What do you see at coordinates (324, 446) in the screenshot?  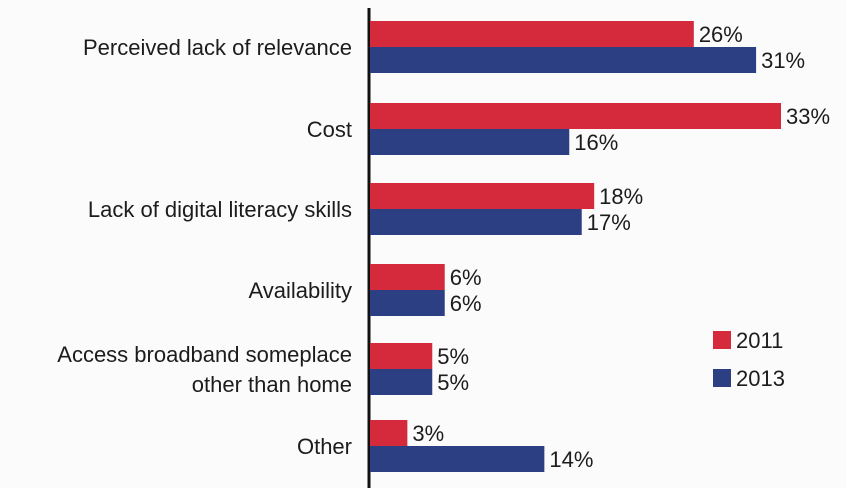 I see `category-label-5: Other` at bounding box center [324, 446].